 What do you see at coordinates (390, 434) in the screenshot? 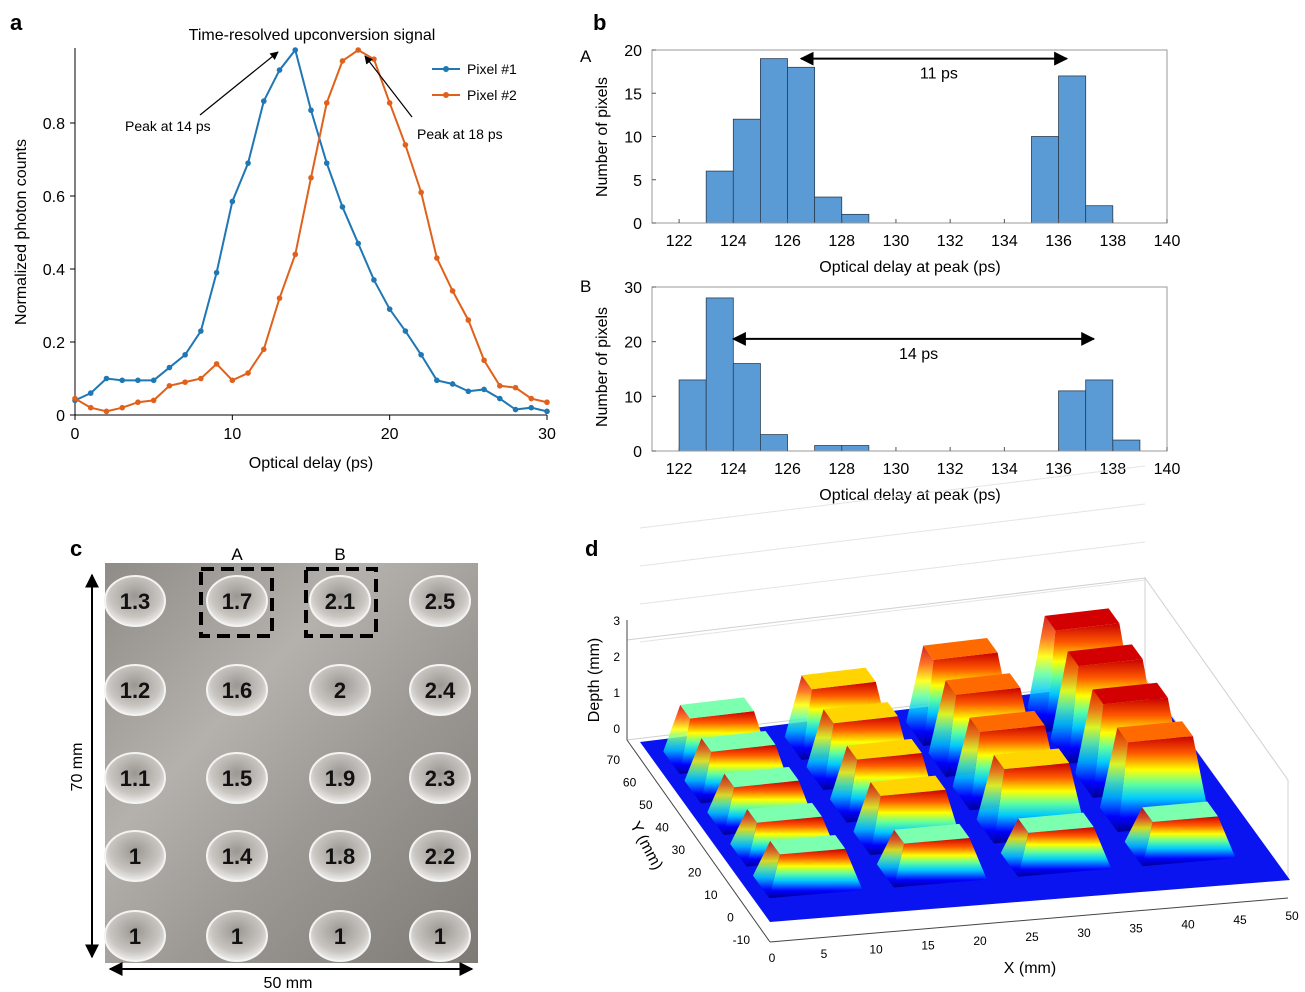
I see `chart-a-xtick-label: 20` at bounding box center [390, 434].